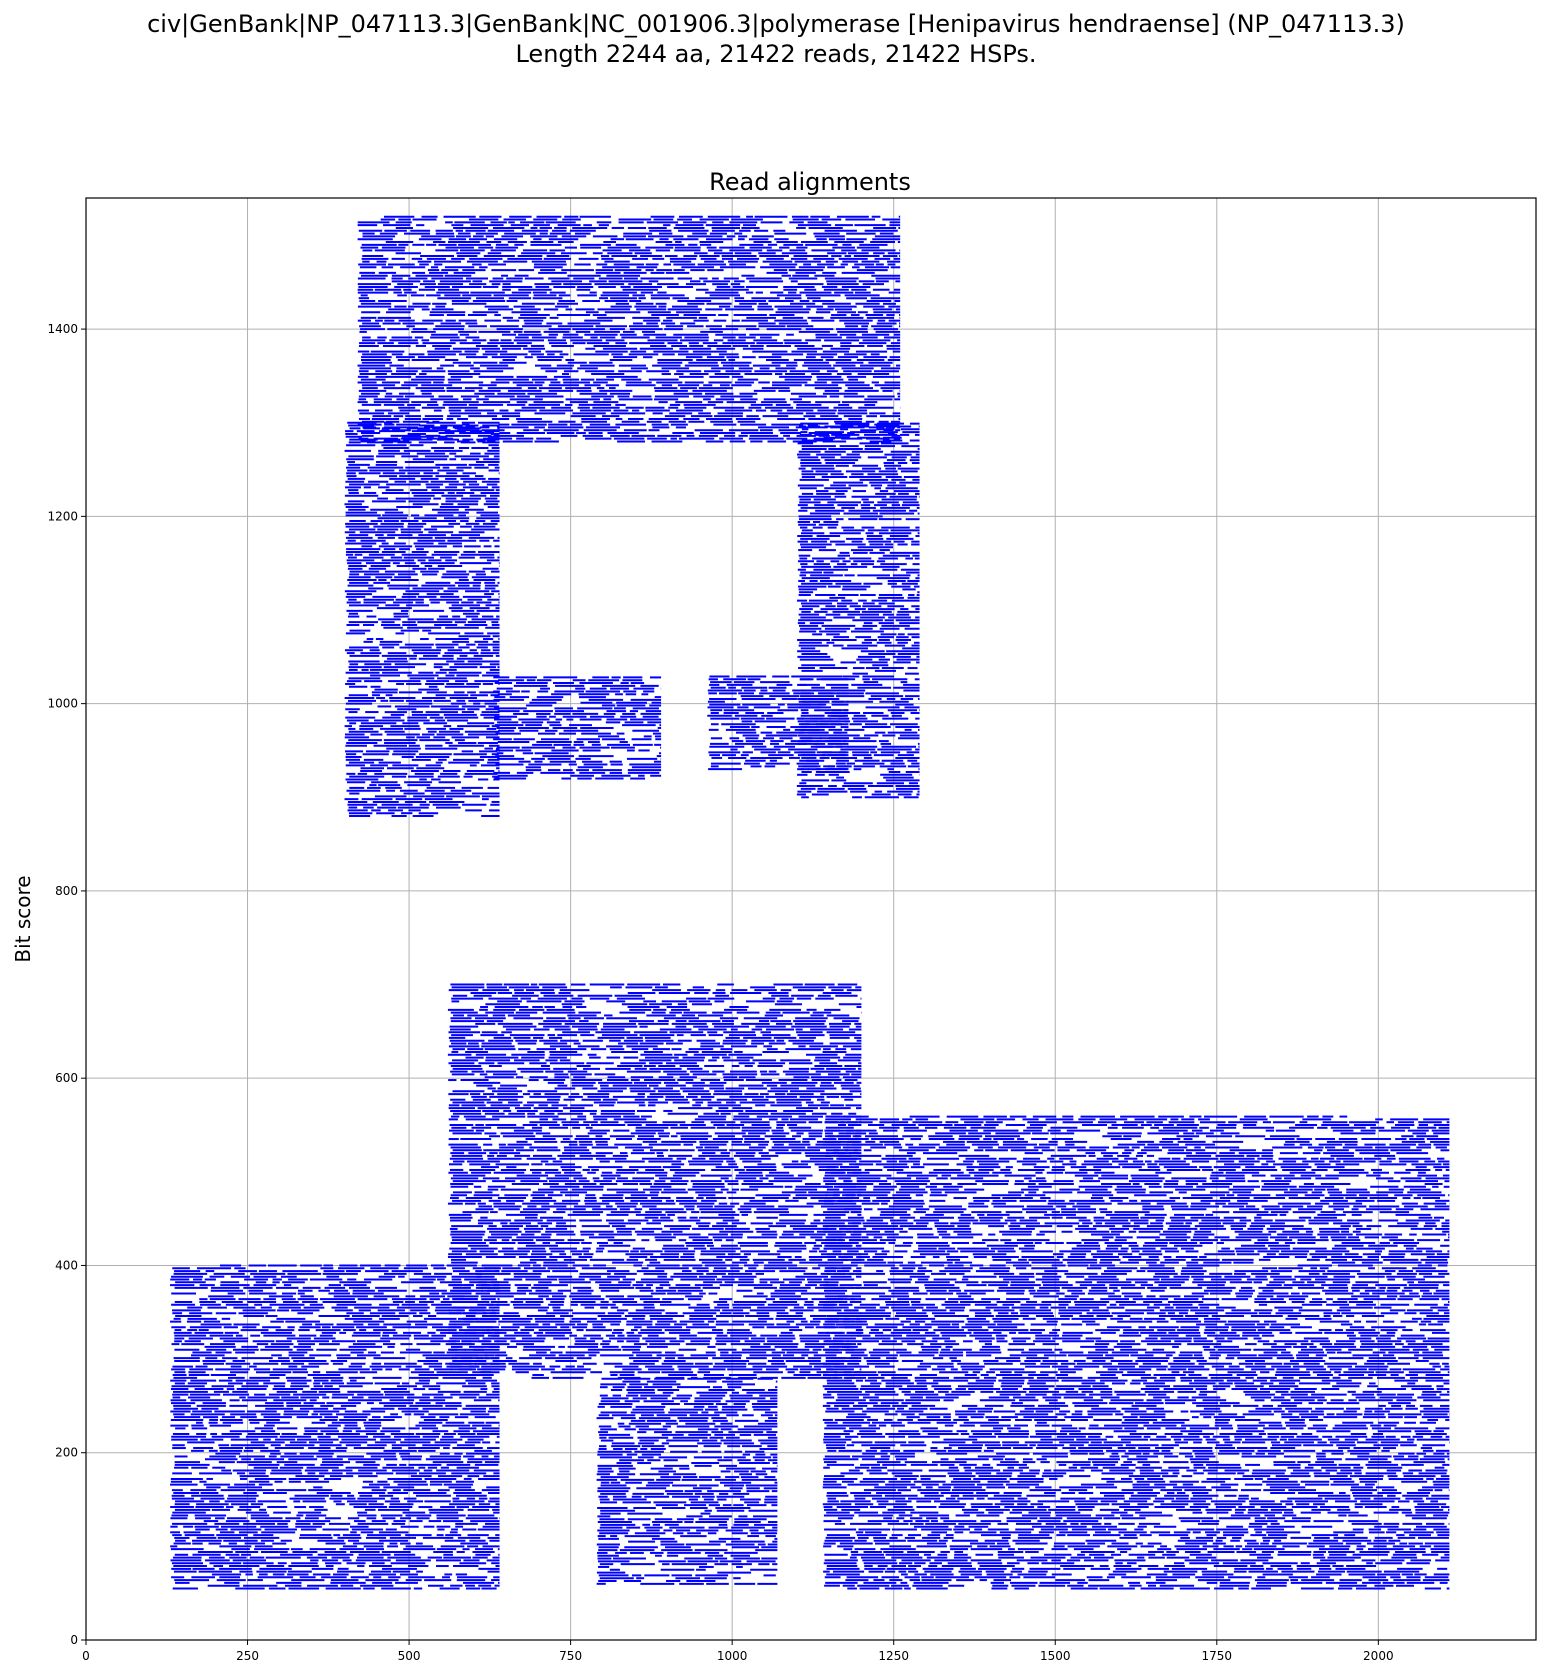 The image size is (1552, 1680). Describe the element at coordinates (778, 723) in the screenshot. I see `segment-group-right-eyebrow-eye` at that location.